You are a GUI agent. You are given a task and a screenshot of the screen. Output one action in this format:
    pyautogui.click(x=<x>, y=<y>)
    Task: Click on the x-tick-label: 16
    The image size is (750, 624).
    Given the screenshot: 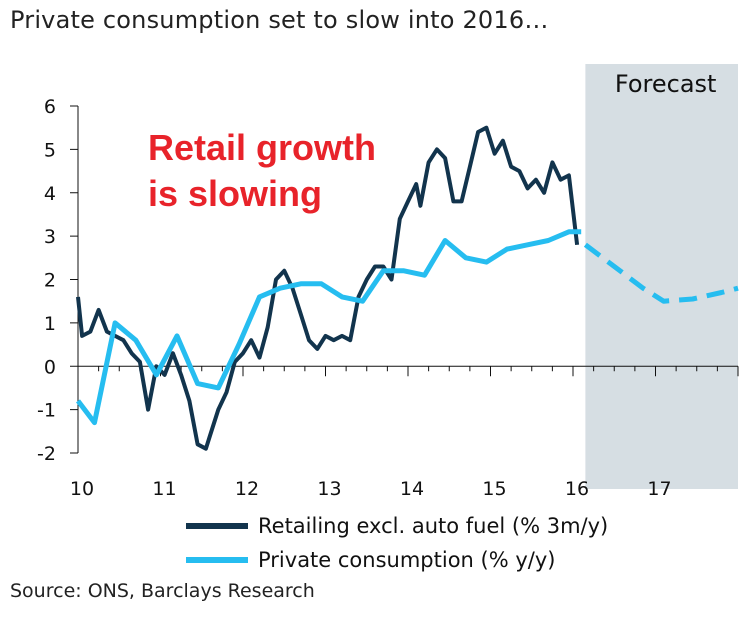 What is the action you would take?
    pyautogui.click(x=577, y=489)
    